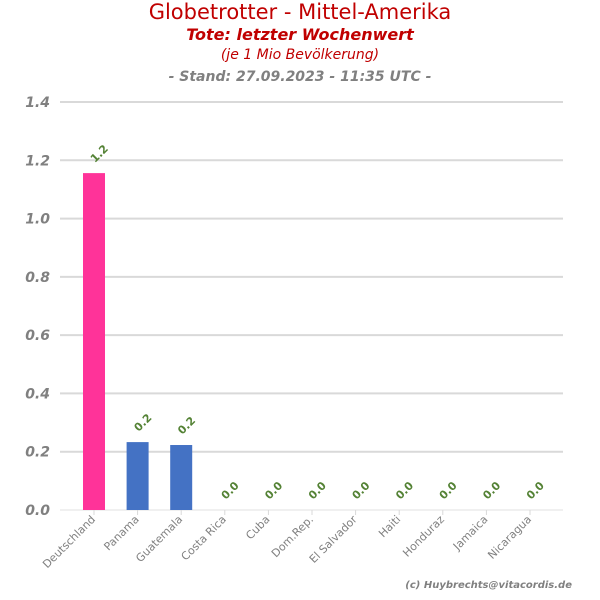 The width and height of the screenshot is (600, 600). I want to click on chart-subtitle-unit: (je 1 Mio Bevölkerung), so click(300, 55).